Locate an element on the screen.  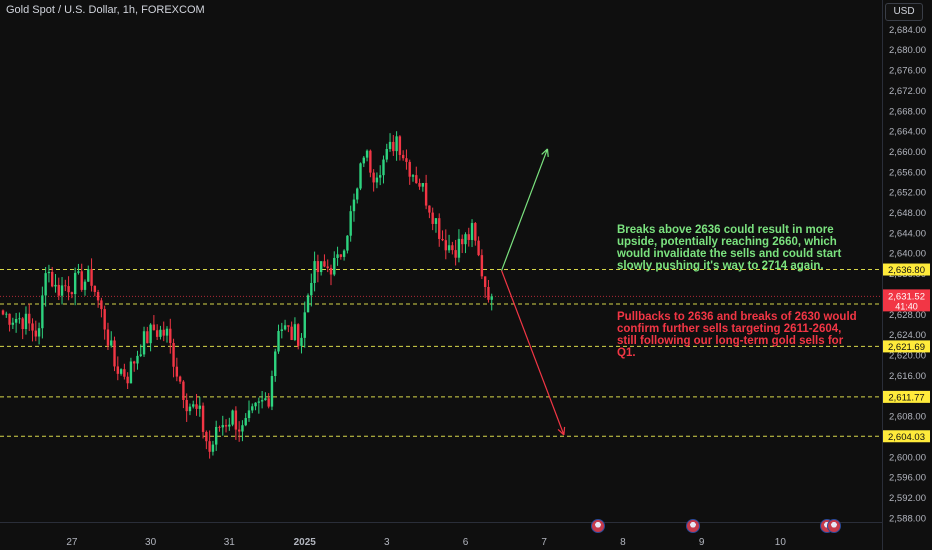
currency-selector: USD is located at coordinates (904, 12).